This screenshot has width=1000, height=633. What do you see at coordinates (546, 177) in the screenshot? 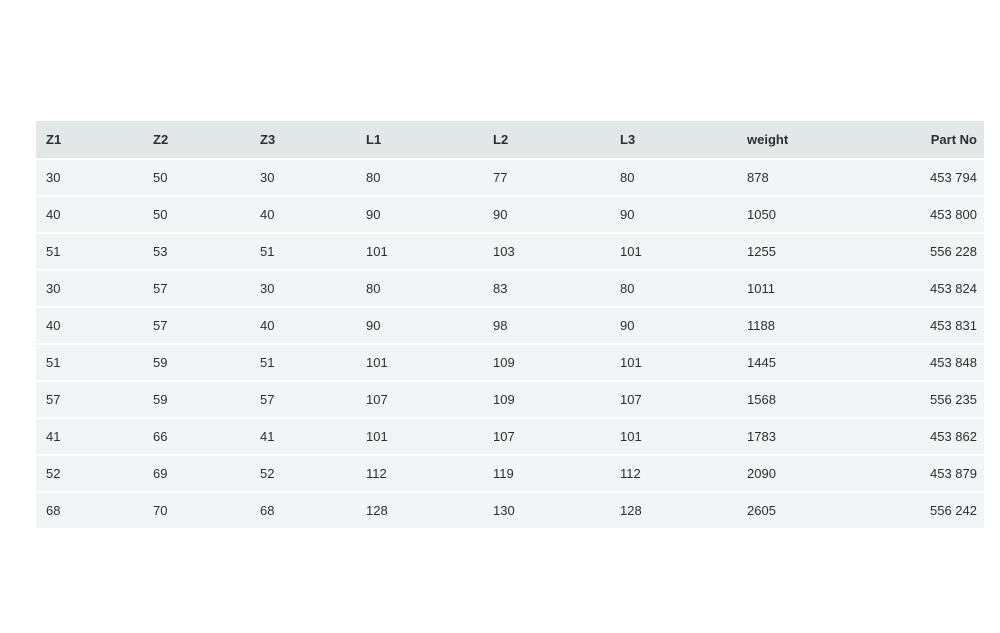
I see `table-cell: 77` at bounding box center [546, 177].